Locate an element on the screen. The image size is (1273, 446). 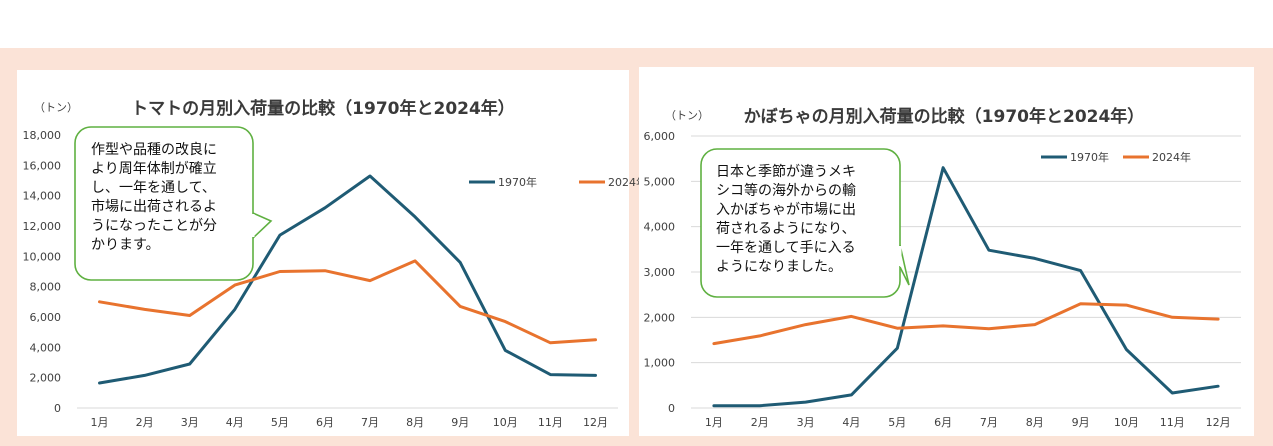
y-tick-label: 5,000 is located at coordinates (660, 181).